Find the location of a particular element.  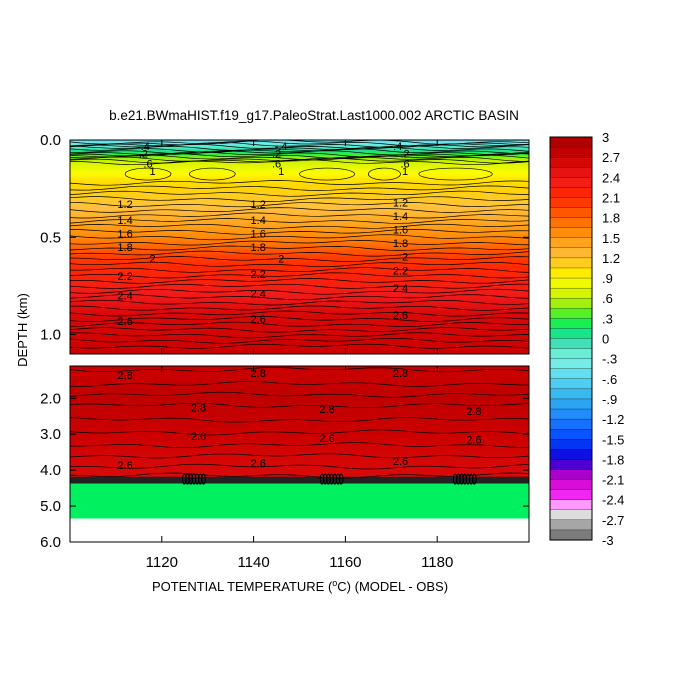

colorbar-label: 2.1 is located at coordinates (611, 197).